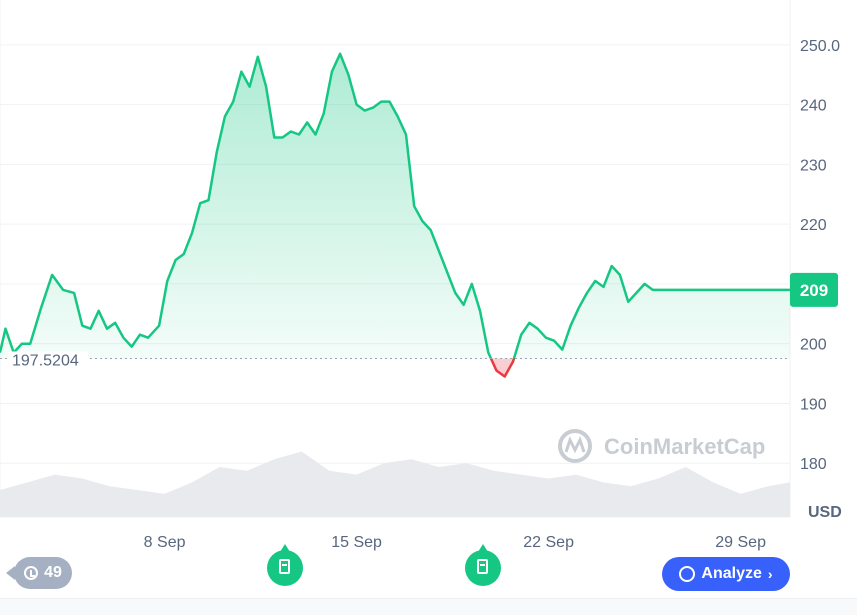 The height and width of the screenshot is (615, 857). Describe the element at coordinates (820, 46) in the screenshot. I see `y-tick-label: 250.0` at that location.